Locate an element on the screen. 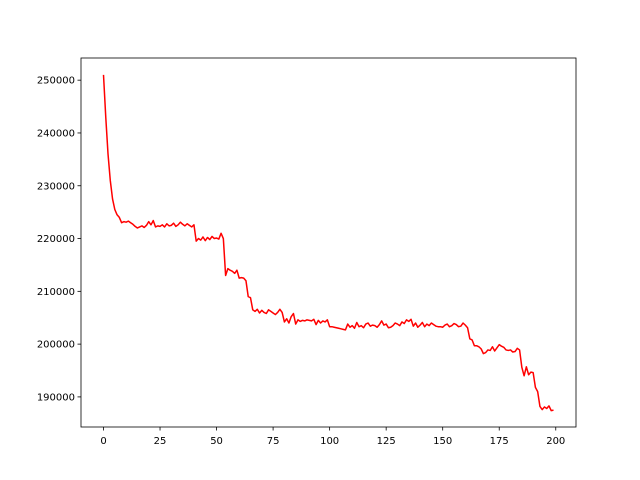 This screenshot has width=640, height=480. x-tick-label: 25 is located at coordinates (160, 441).